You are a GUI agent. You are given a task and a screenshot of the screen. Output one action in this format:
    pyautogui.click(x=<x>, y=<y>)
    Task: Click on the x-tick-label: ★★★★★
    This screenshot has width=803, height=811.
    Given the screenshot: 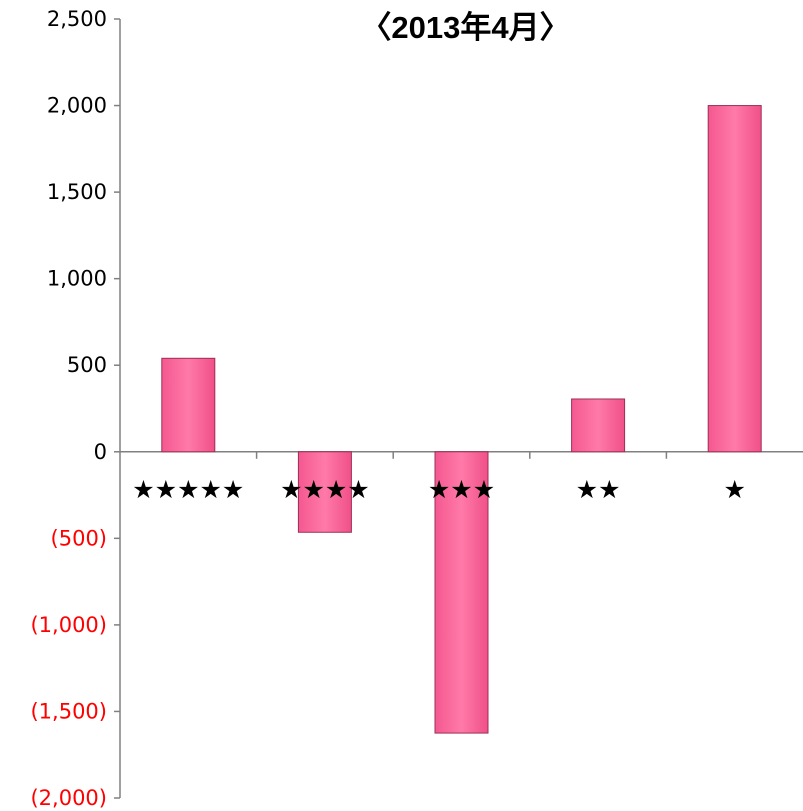 What is the action you would take?
    pyautogui.click(x=188, y=489)
    